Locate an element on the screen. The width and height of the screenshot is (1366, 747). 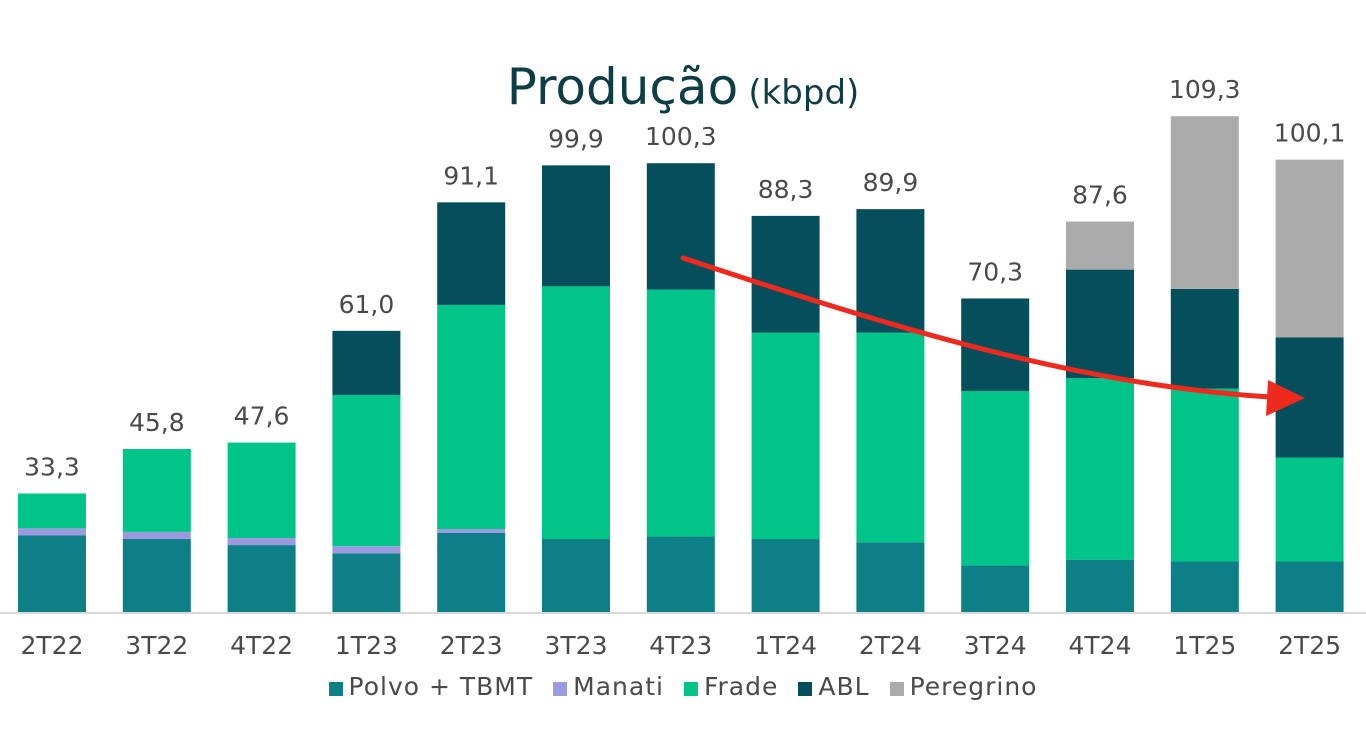
bar-segment-frade-3t23 is located at coordinates (576, 413).